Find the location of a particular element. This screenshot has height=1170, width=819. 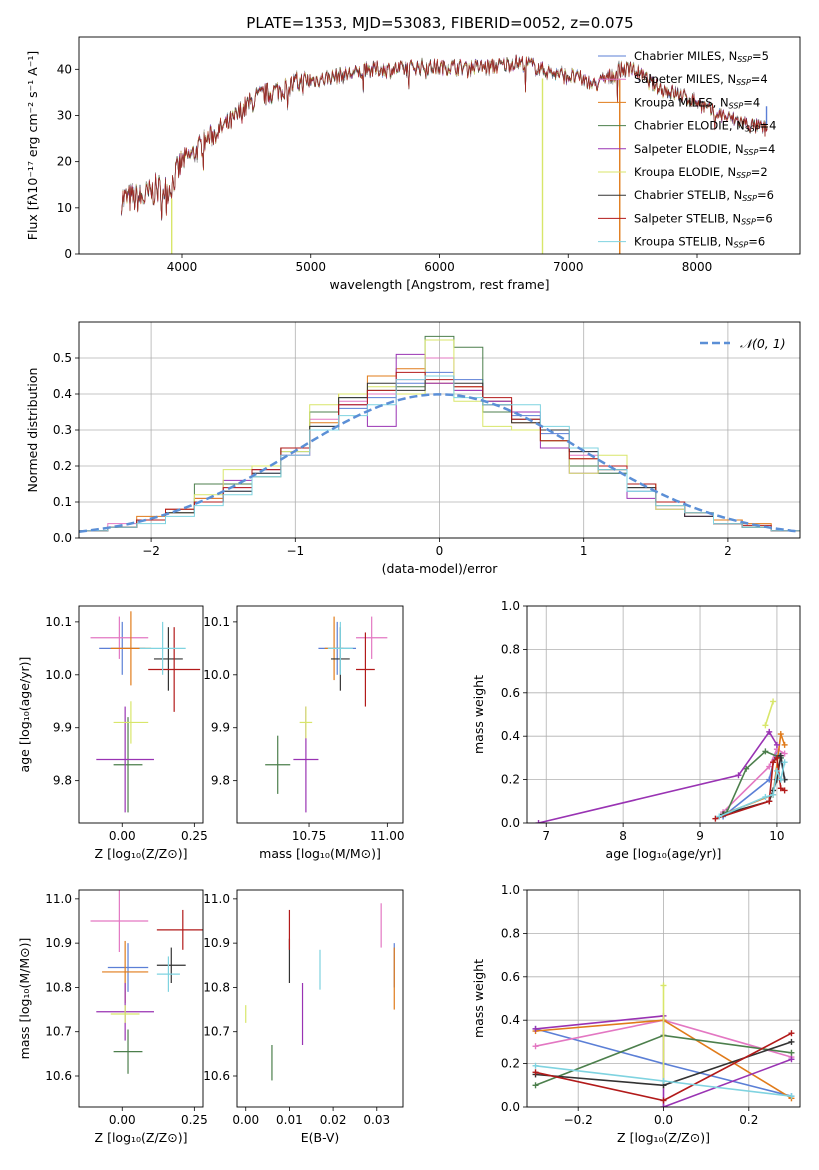

x-tick-label: 8 is located at coordinates (623, 836).